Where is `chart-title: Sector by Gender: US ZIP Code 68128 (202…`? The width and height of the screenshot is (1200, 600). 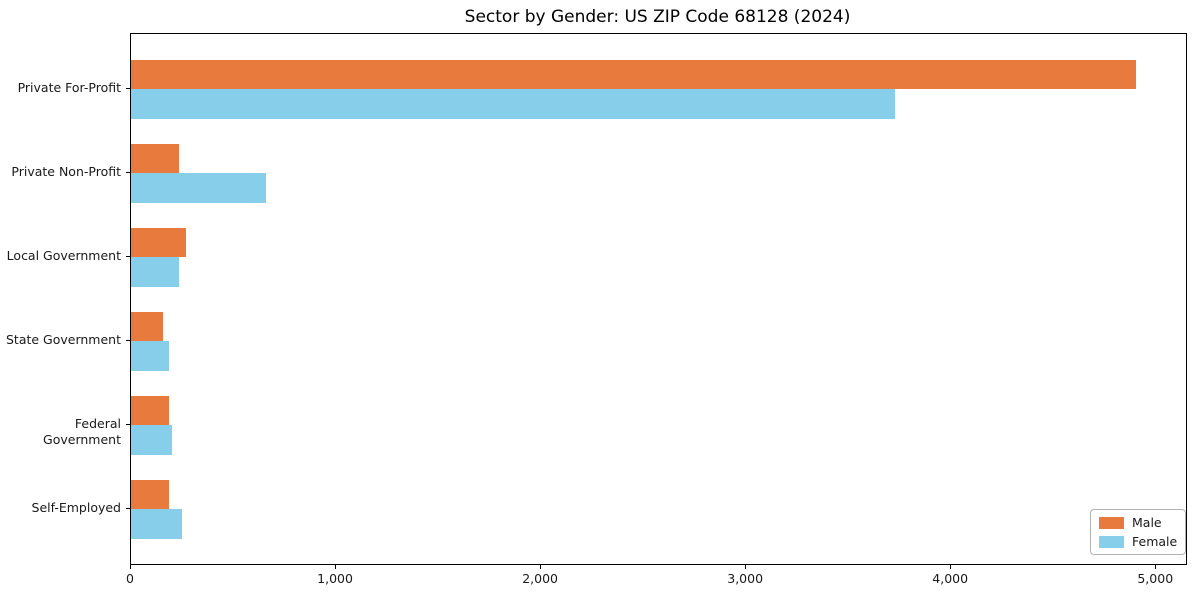
chart-title: Sector by Gender: US ZIP Code 68128 (202… is located at coordinates (657, 17).